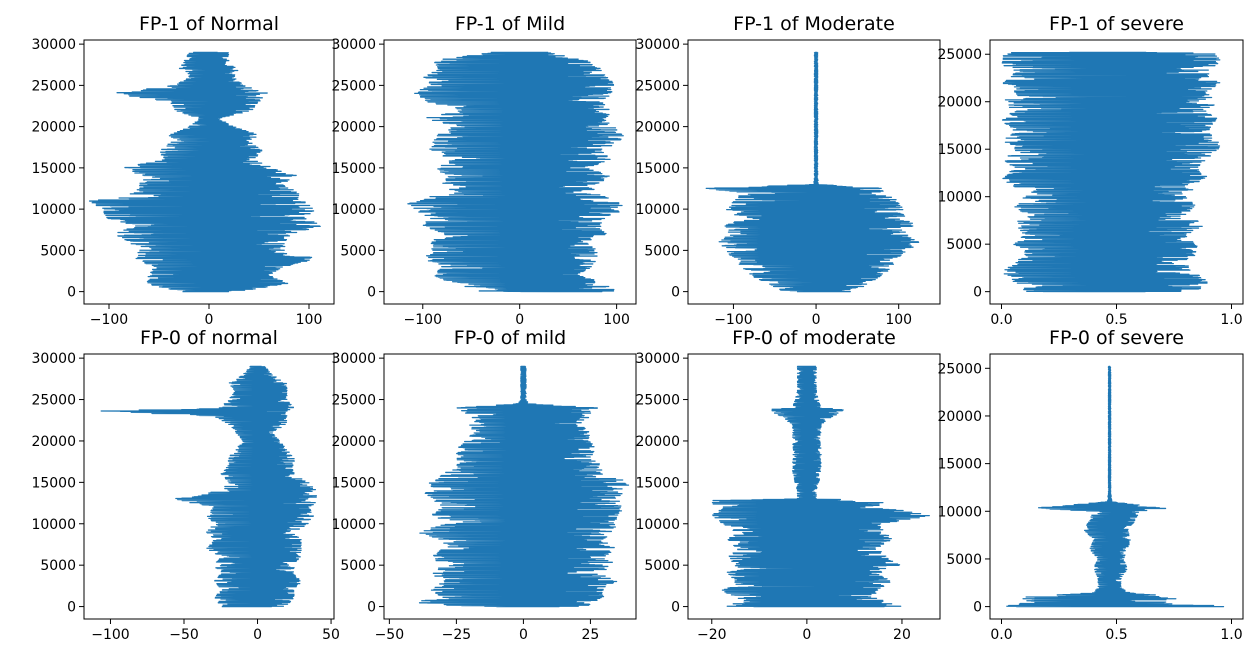  Describe the element at coordinates (331, 635) in the screenshot. I see `x-tick-label: 50` at that location.